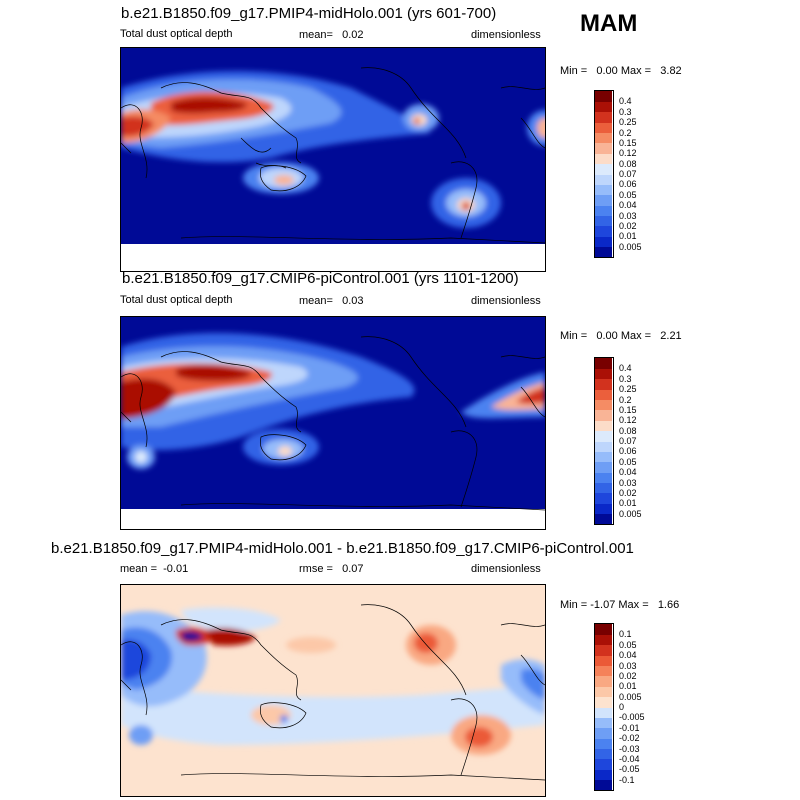  I want to click on panel-2-units-label: dimensionless, so click(506, 301).